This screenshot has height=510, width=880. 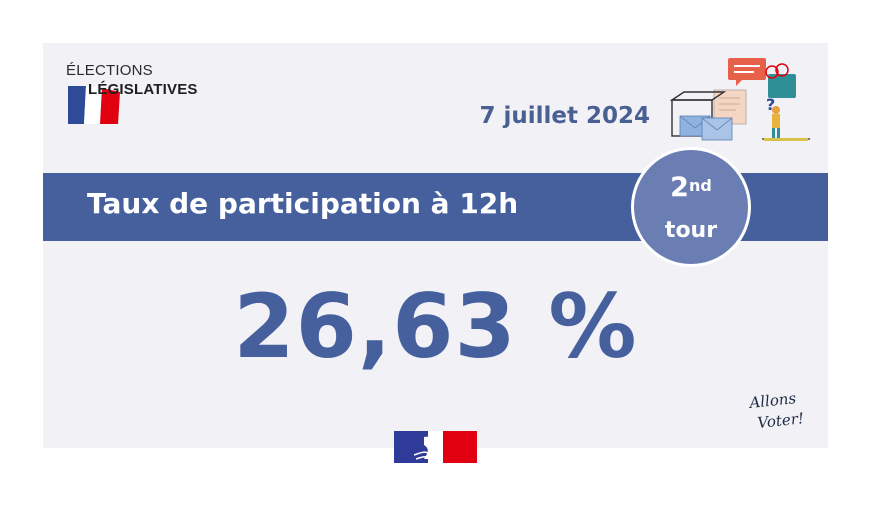 What do you see at coordinates (691, 230) in the screenshot?
I see `round-word: tour` at bounding box center [691, 230].